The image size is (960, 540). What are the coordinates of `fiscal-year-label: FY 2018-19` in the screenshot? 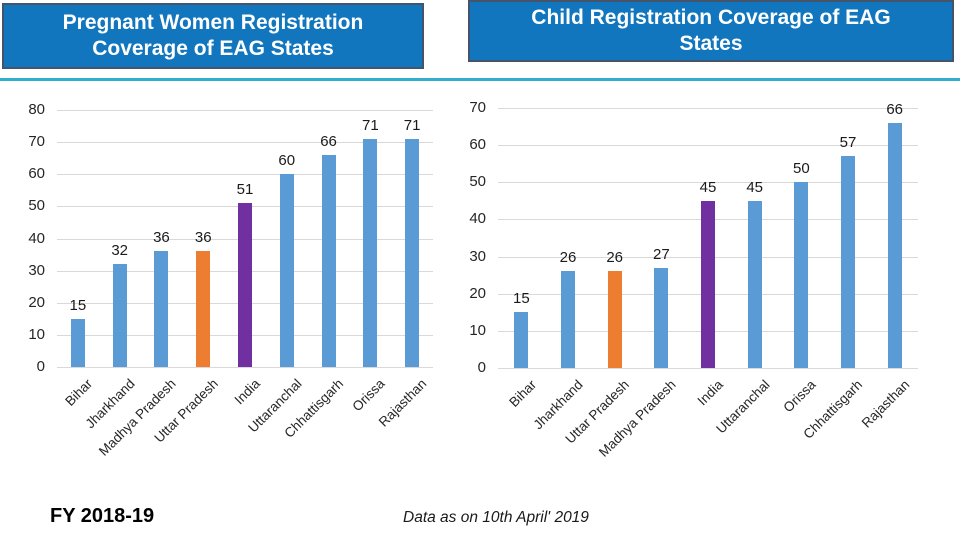 It's located at (102, 516).